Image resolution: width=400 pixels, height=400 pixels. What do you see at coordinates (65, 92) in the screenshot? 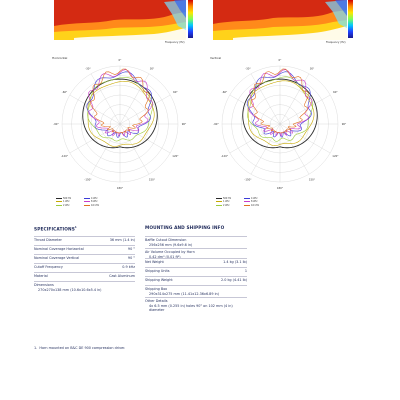
I see `polar-angle-label: -60°` at bounding box center [65, 92].